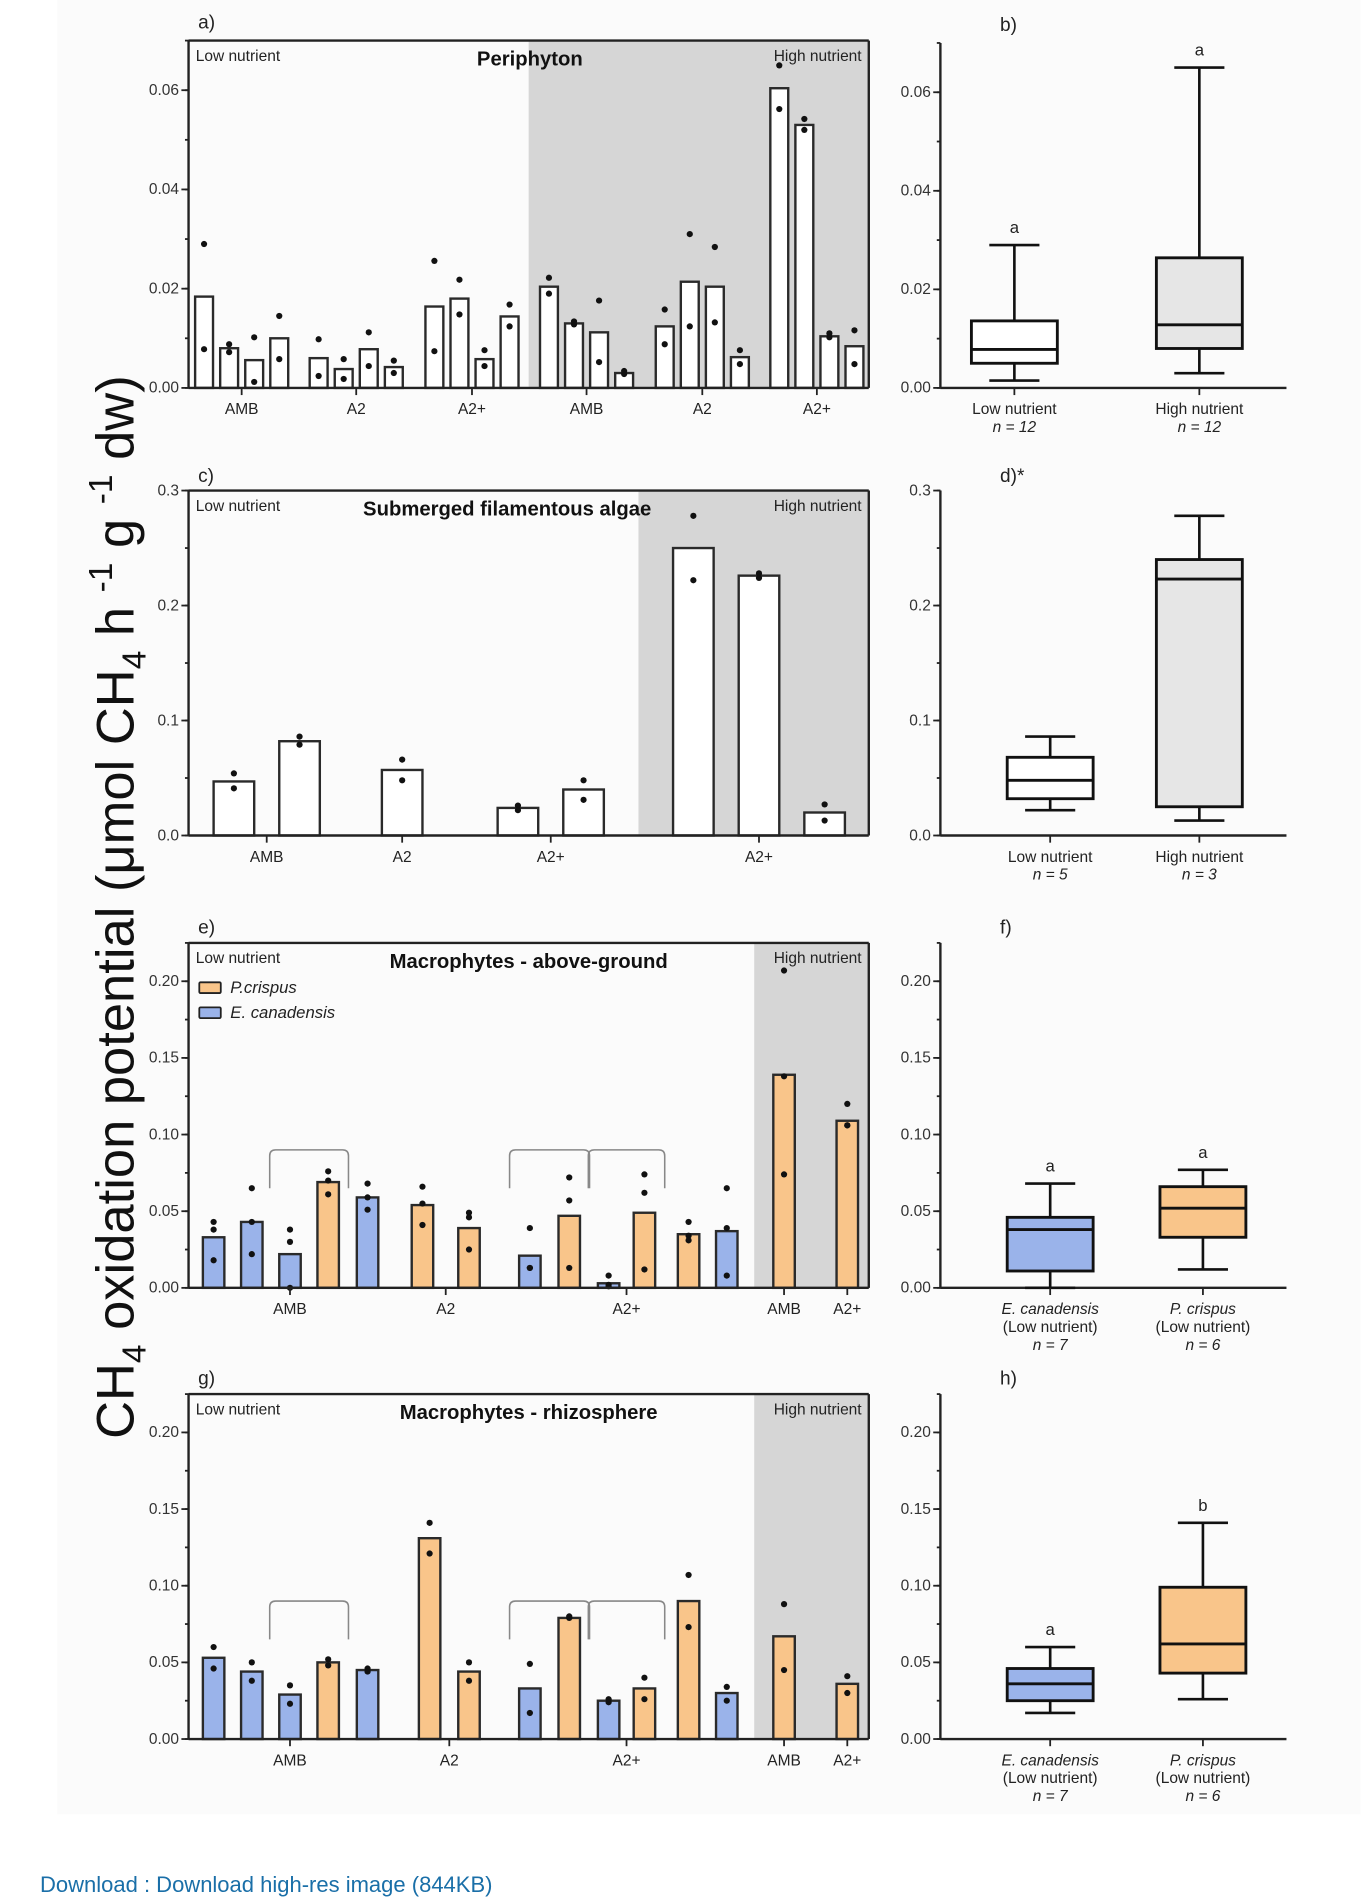 Image resolution: width=1370 pixels, height=1898 pixels. Describe the element at coordinates (1050, 875) in the screenshot. I see `sample-size-label: n = 5` at that location.